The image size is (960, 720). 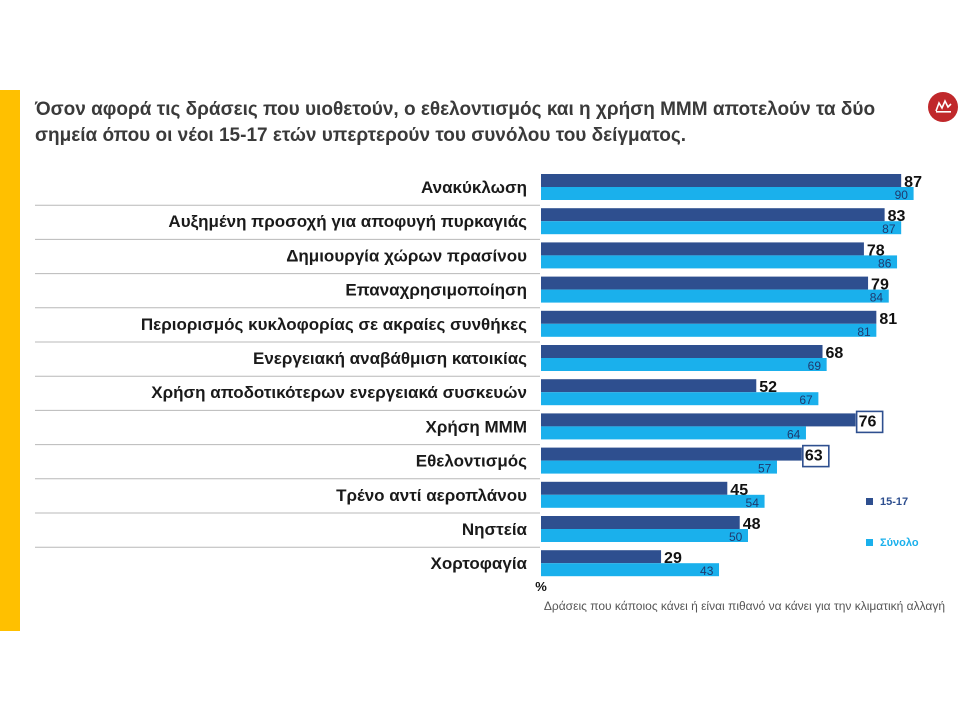 I want to click on category-label: Χρήση ΜΜΜ, so click(x=476, y=426).